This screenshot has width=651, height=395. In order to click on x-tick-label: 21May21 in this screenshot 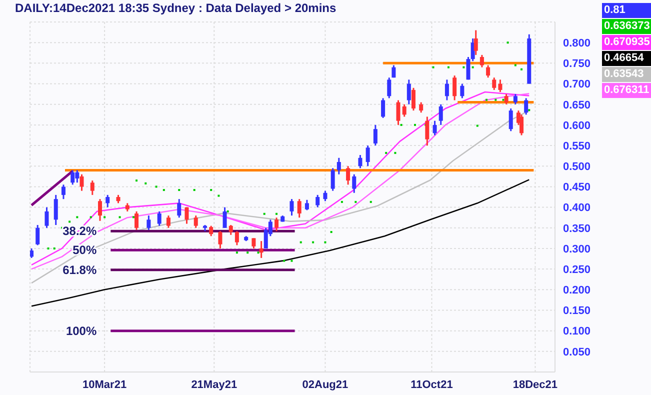, I will do `click(214, 384)`.